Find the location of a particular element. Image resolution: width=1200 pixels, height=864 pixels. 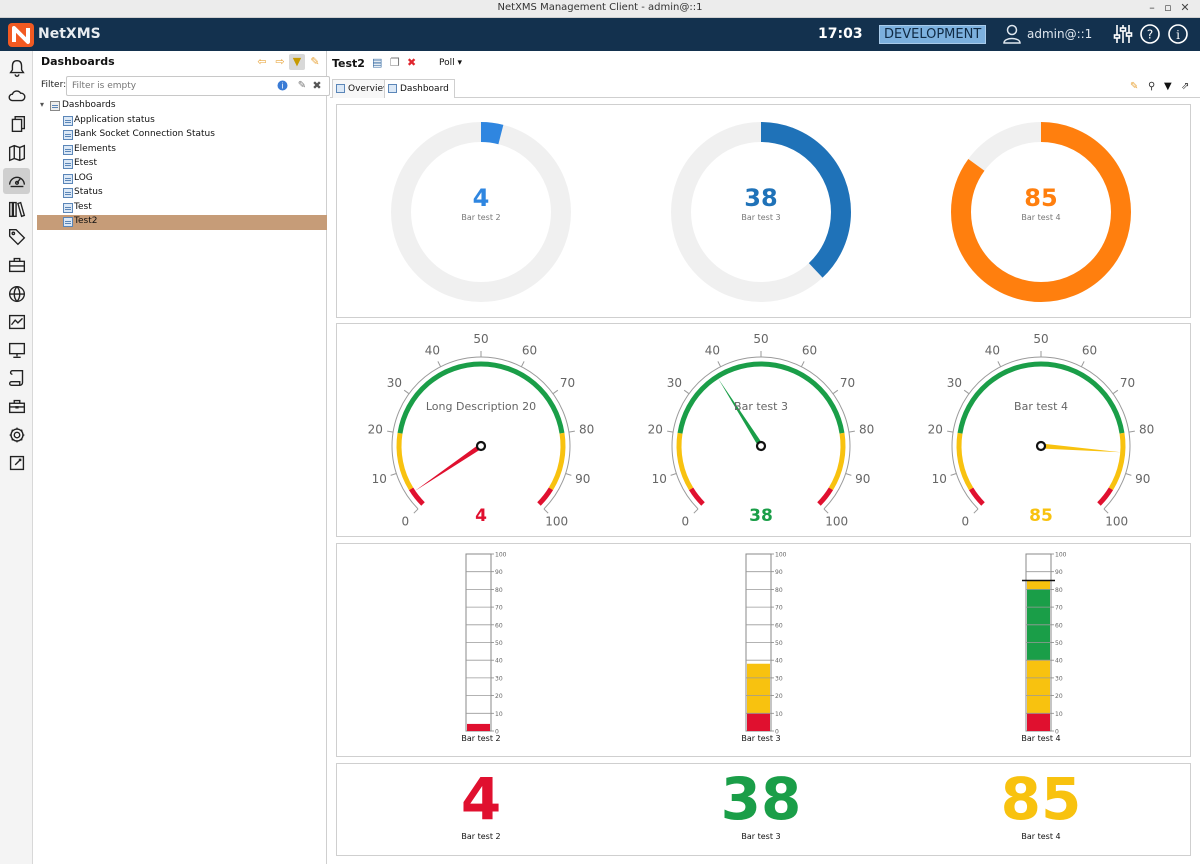

dashboard-item-icon is located at coordinates (68, 222).